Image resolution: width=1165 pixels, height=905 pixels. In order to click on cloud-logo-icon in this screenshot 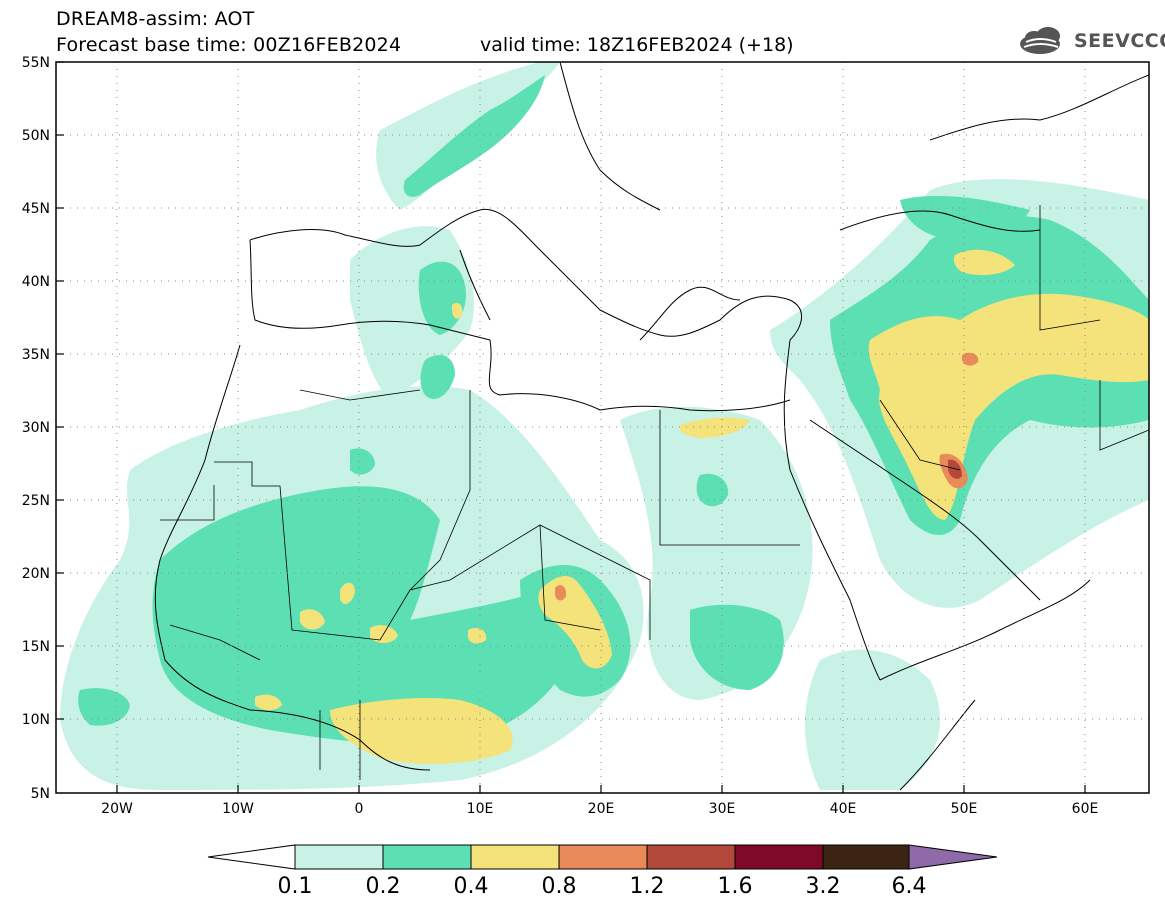, I will do `click(1040, 40)`.